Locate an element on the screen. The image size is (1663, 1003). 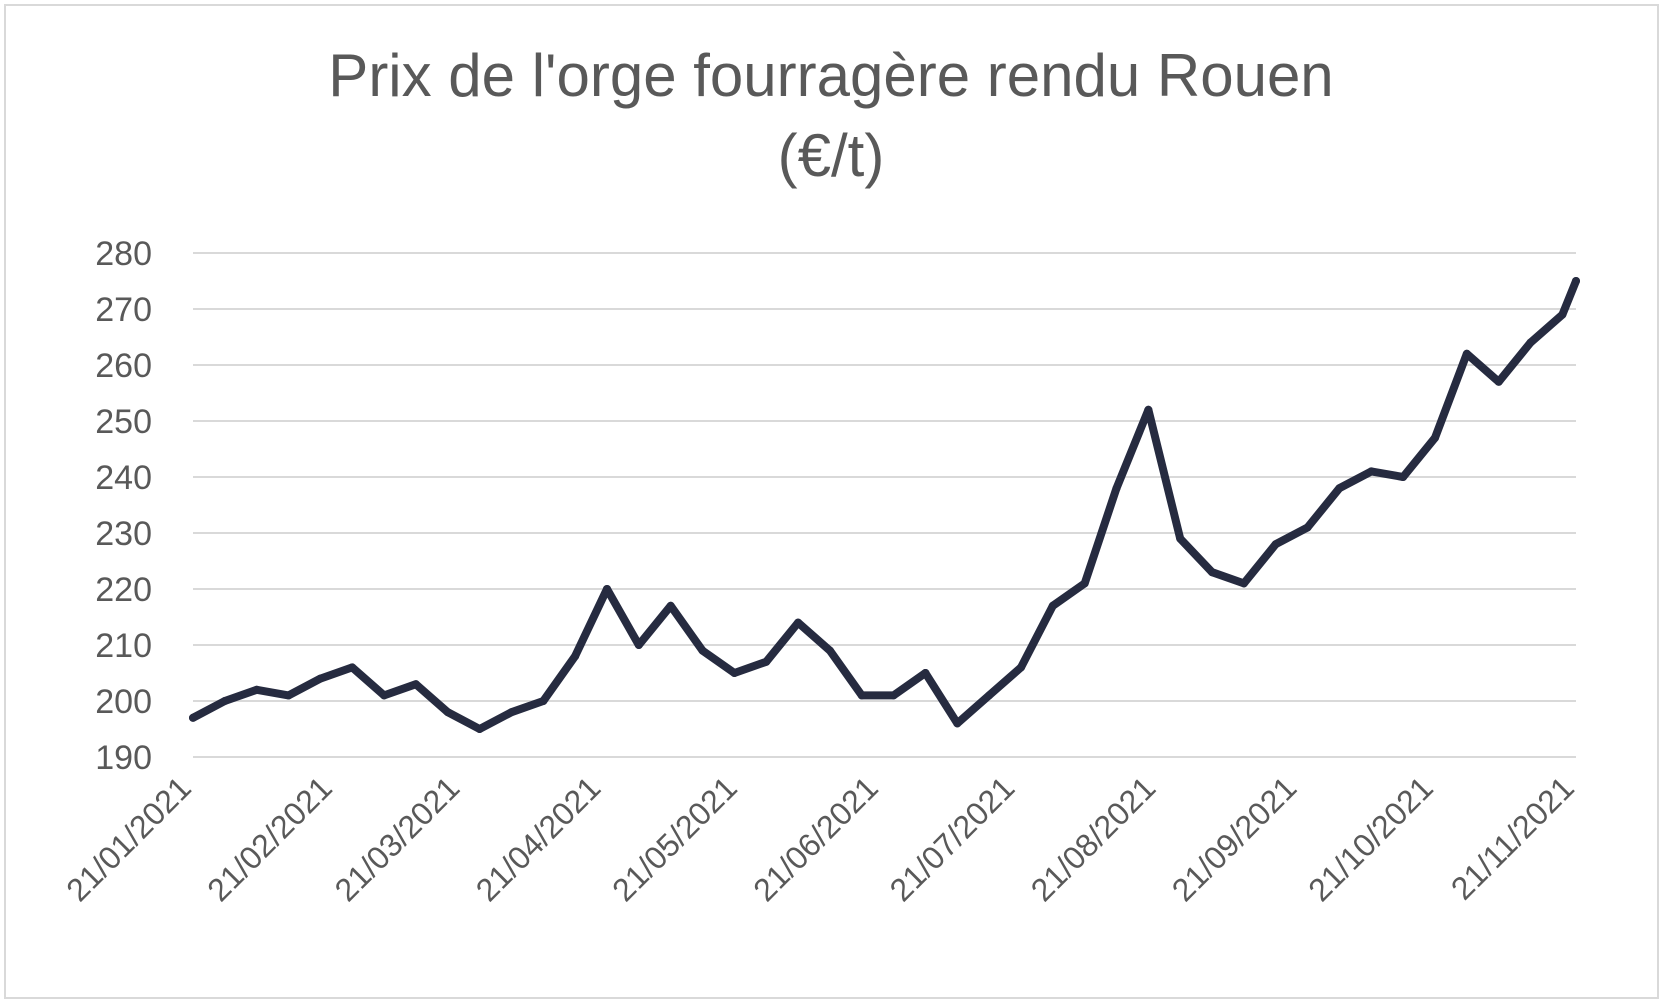
y-tick-label: 270 is located at coordinates (123, 310).